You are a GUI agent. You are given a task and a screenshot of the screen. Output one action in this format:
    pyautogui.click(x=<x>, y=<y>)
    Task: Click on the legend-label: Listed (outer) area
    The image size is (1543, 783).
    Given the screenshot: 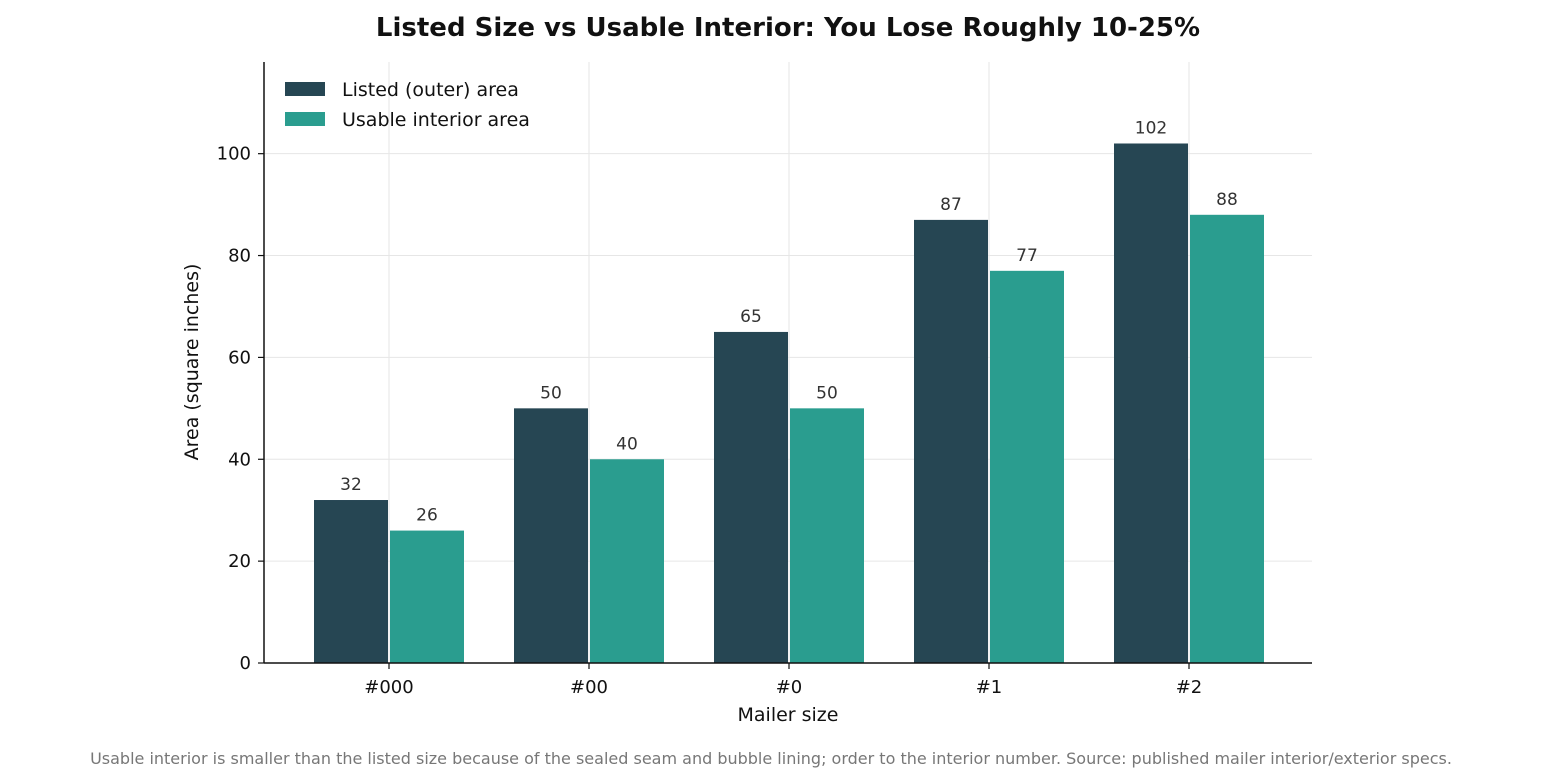 What is the action you would take?
    pyautogui.click(x=430, y=90)
    